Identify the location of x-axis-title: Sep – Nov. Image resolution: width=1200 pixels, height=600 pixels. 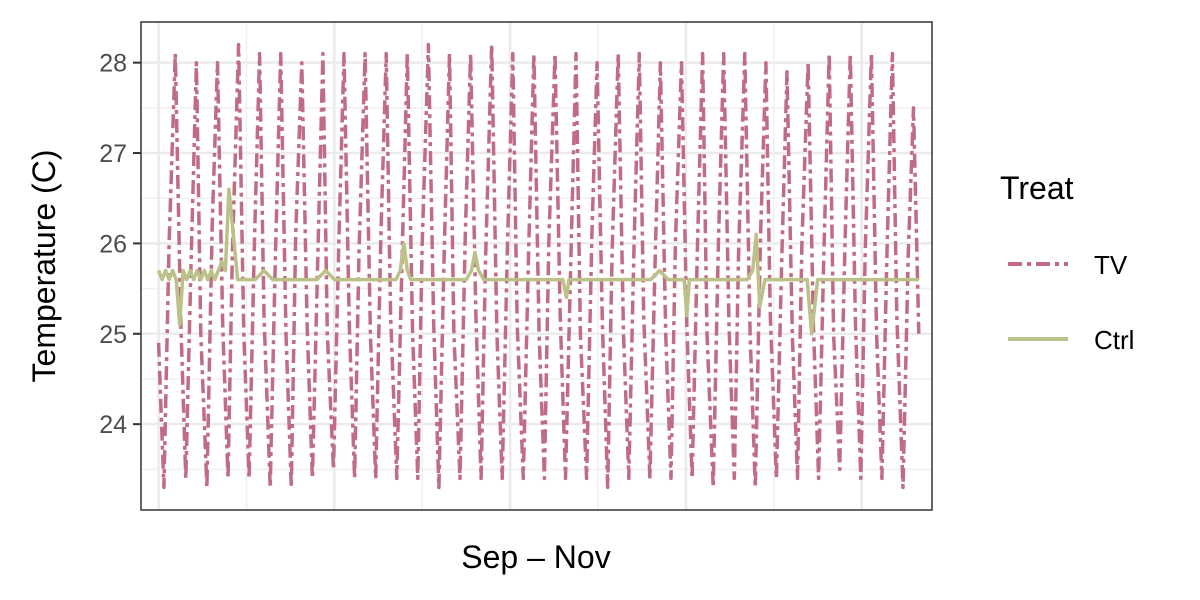
(535, 557).